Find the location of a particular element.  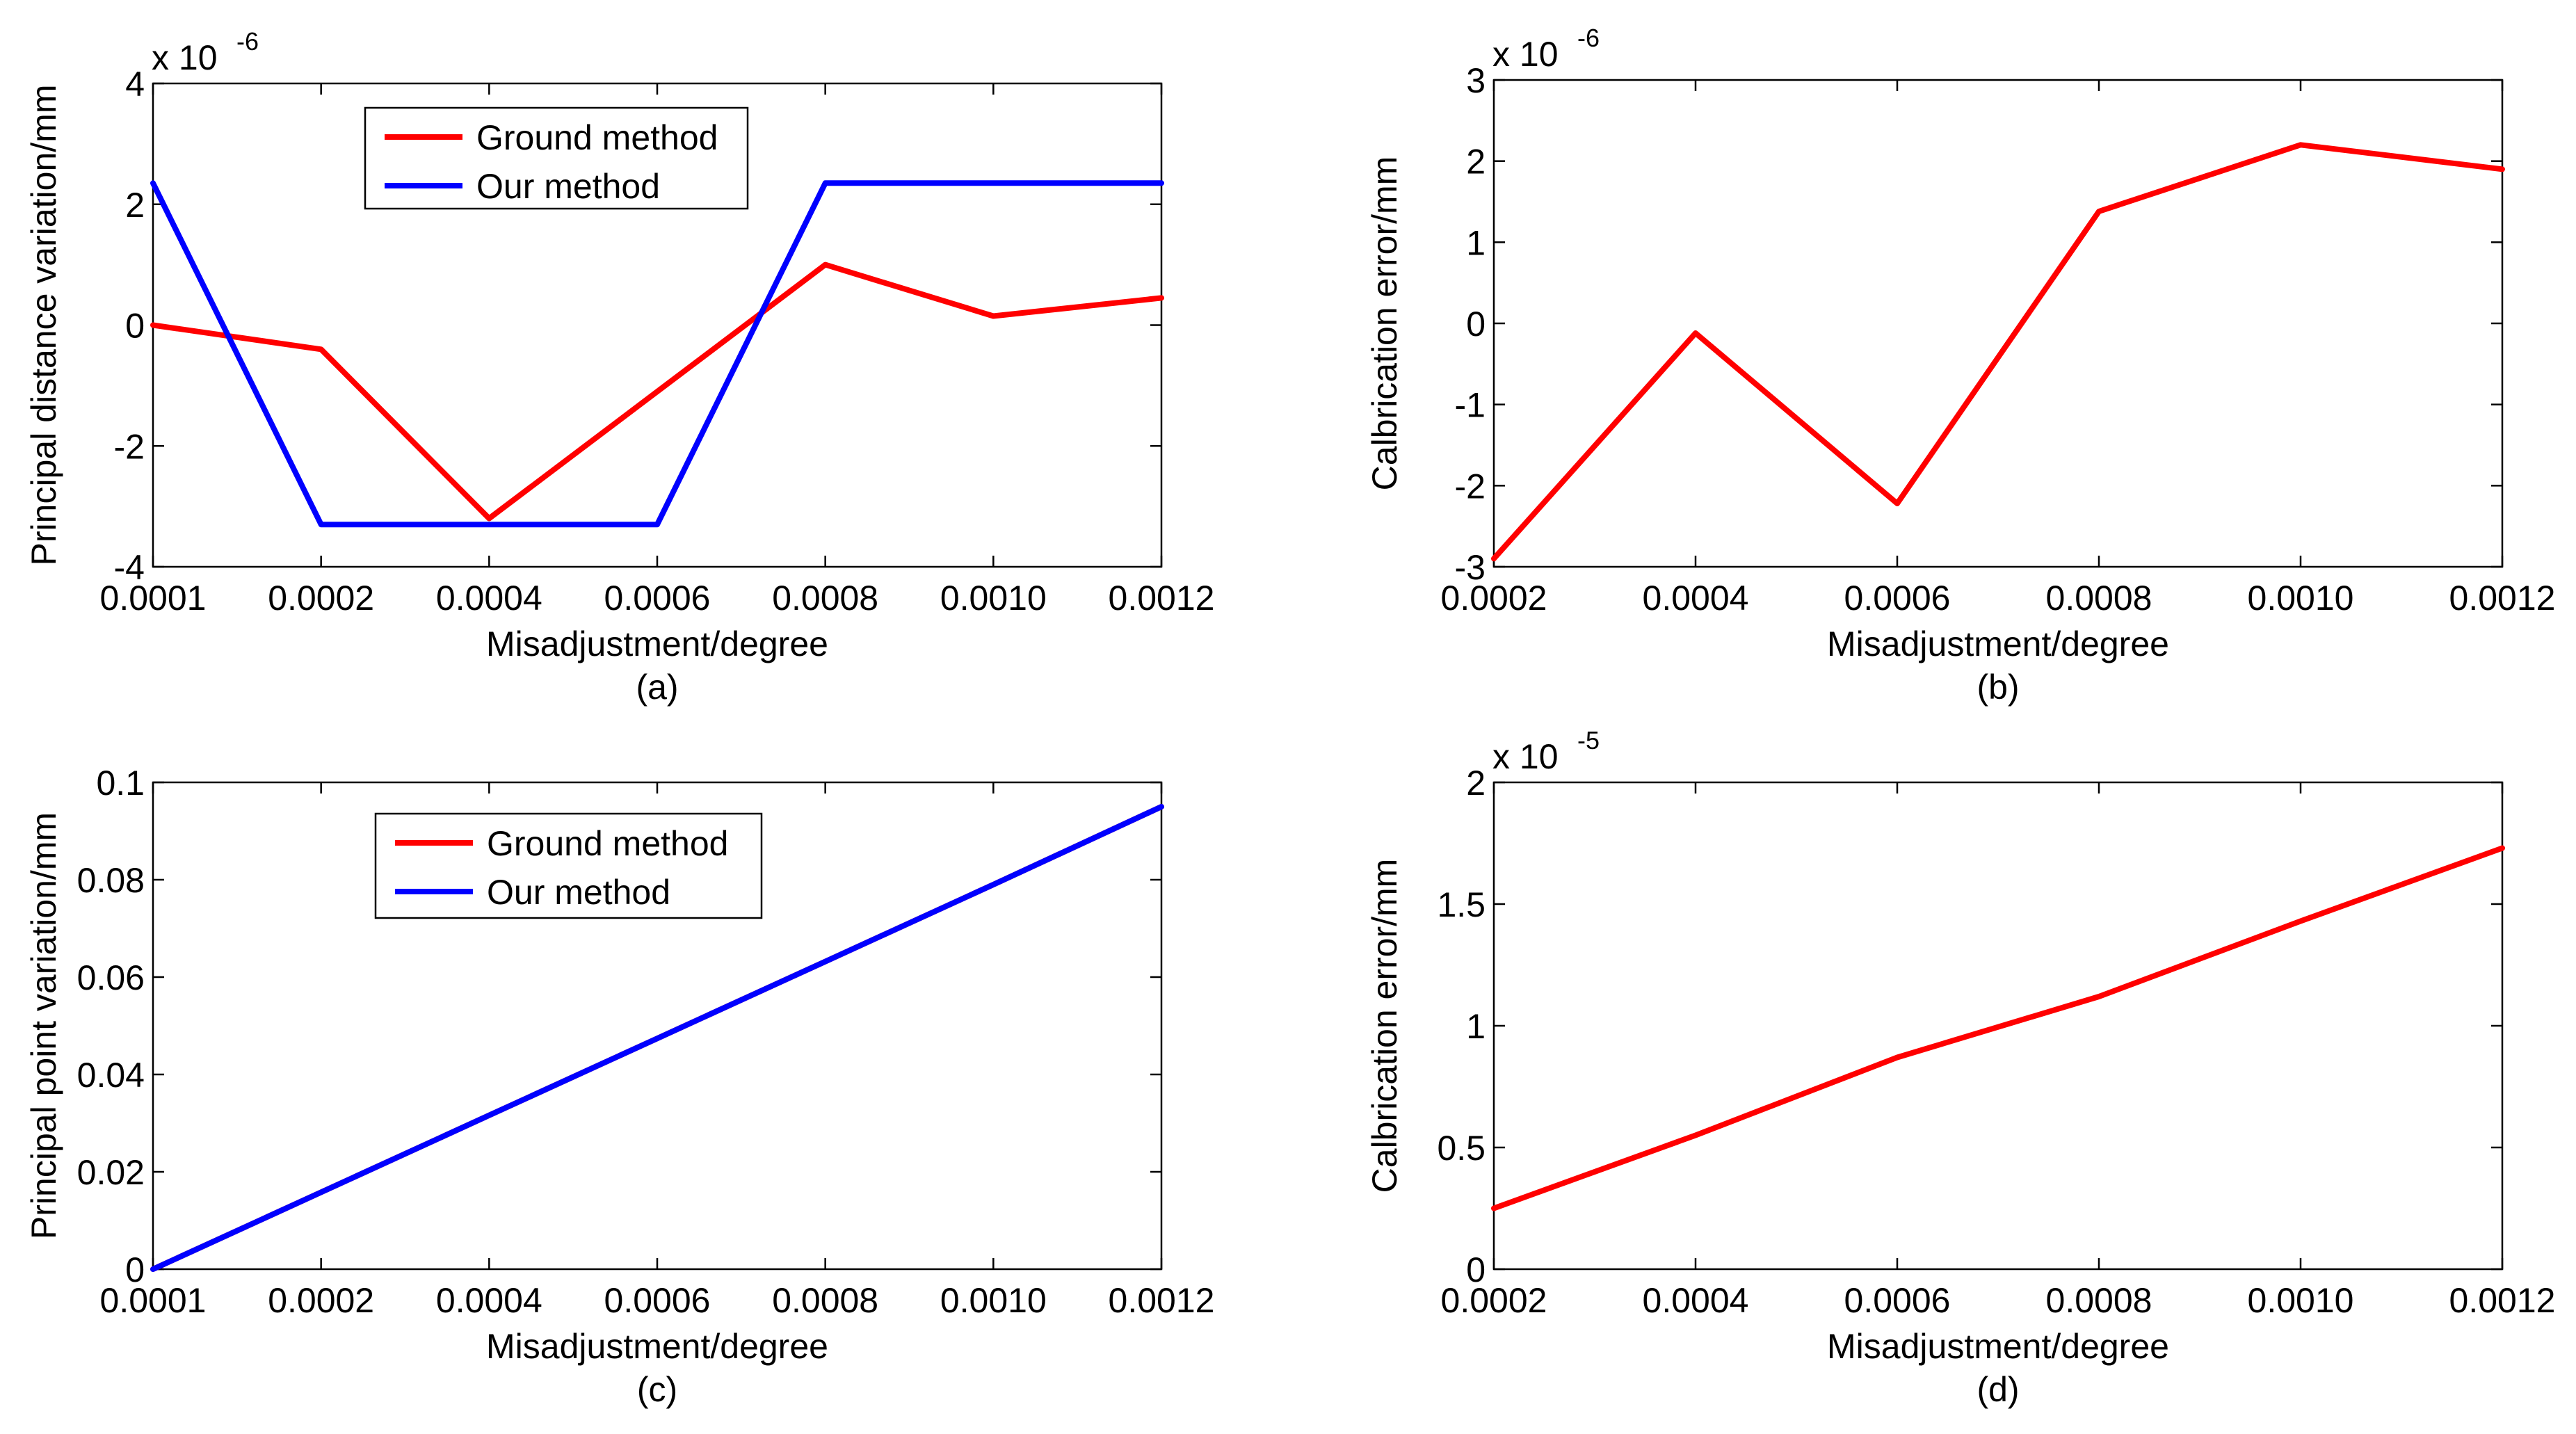

plot-area-b is located at coordinates (1998, 323).